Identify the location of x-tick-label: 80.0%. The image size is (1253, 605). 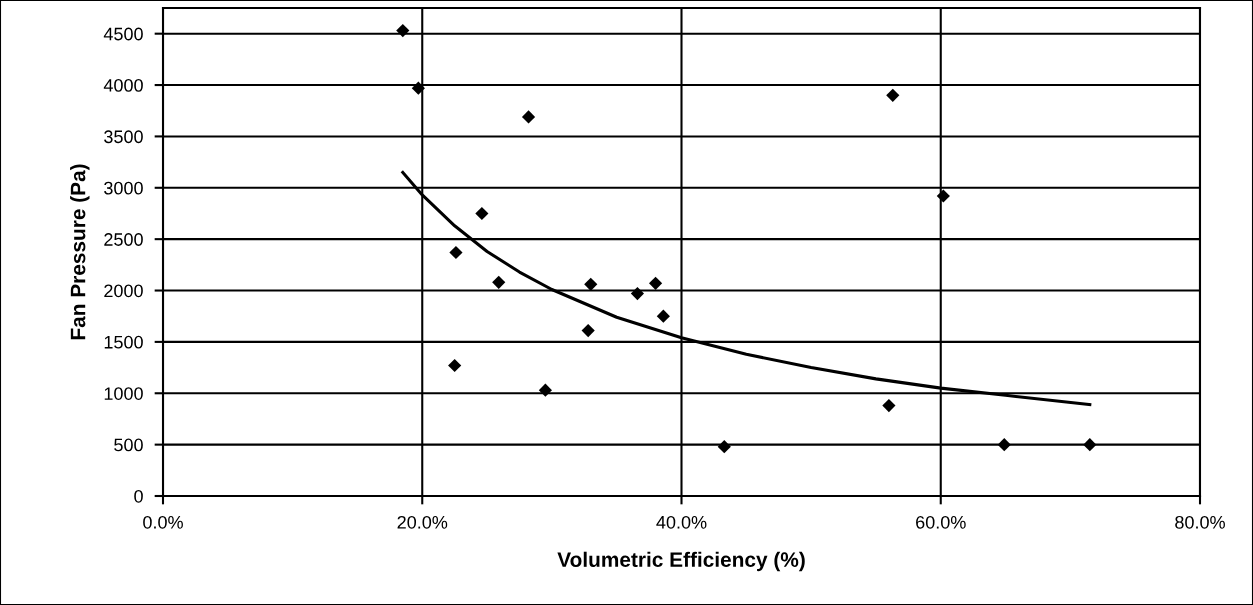
(1200, 522).